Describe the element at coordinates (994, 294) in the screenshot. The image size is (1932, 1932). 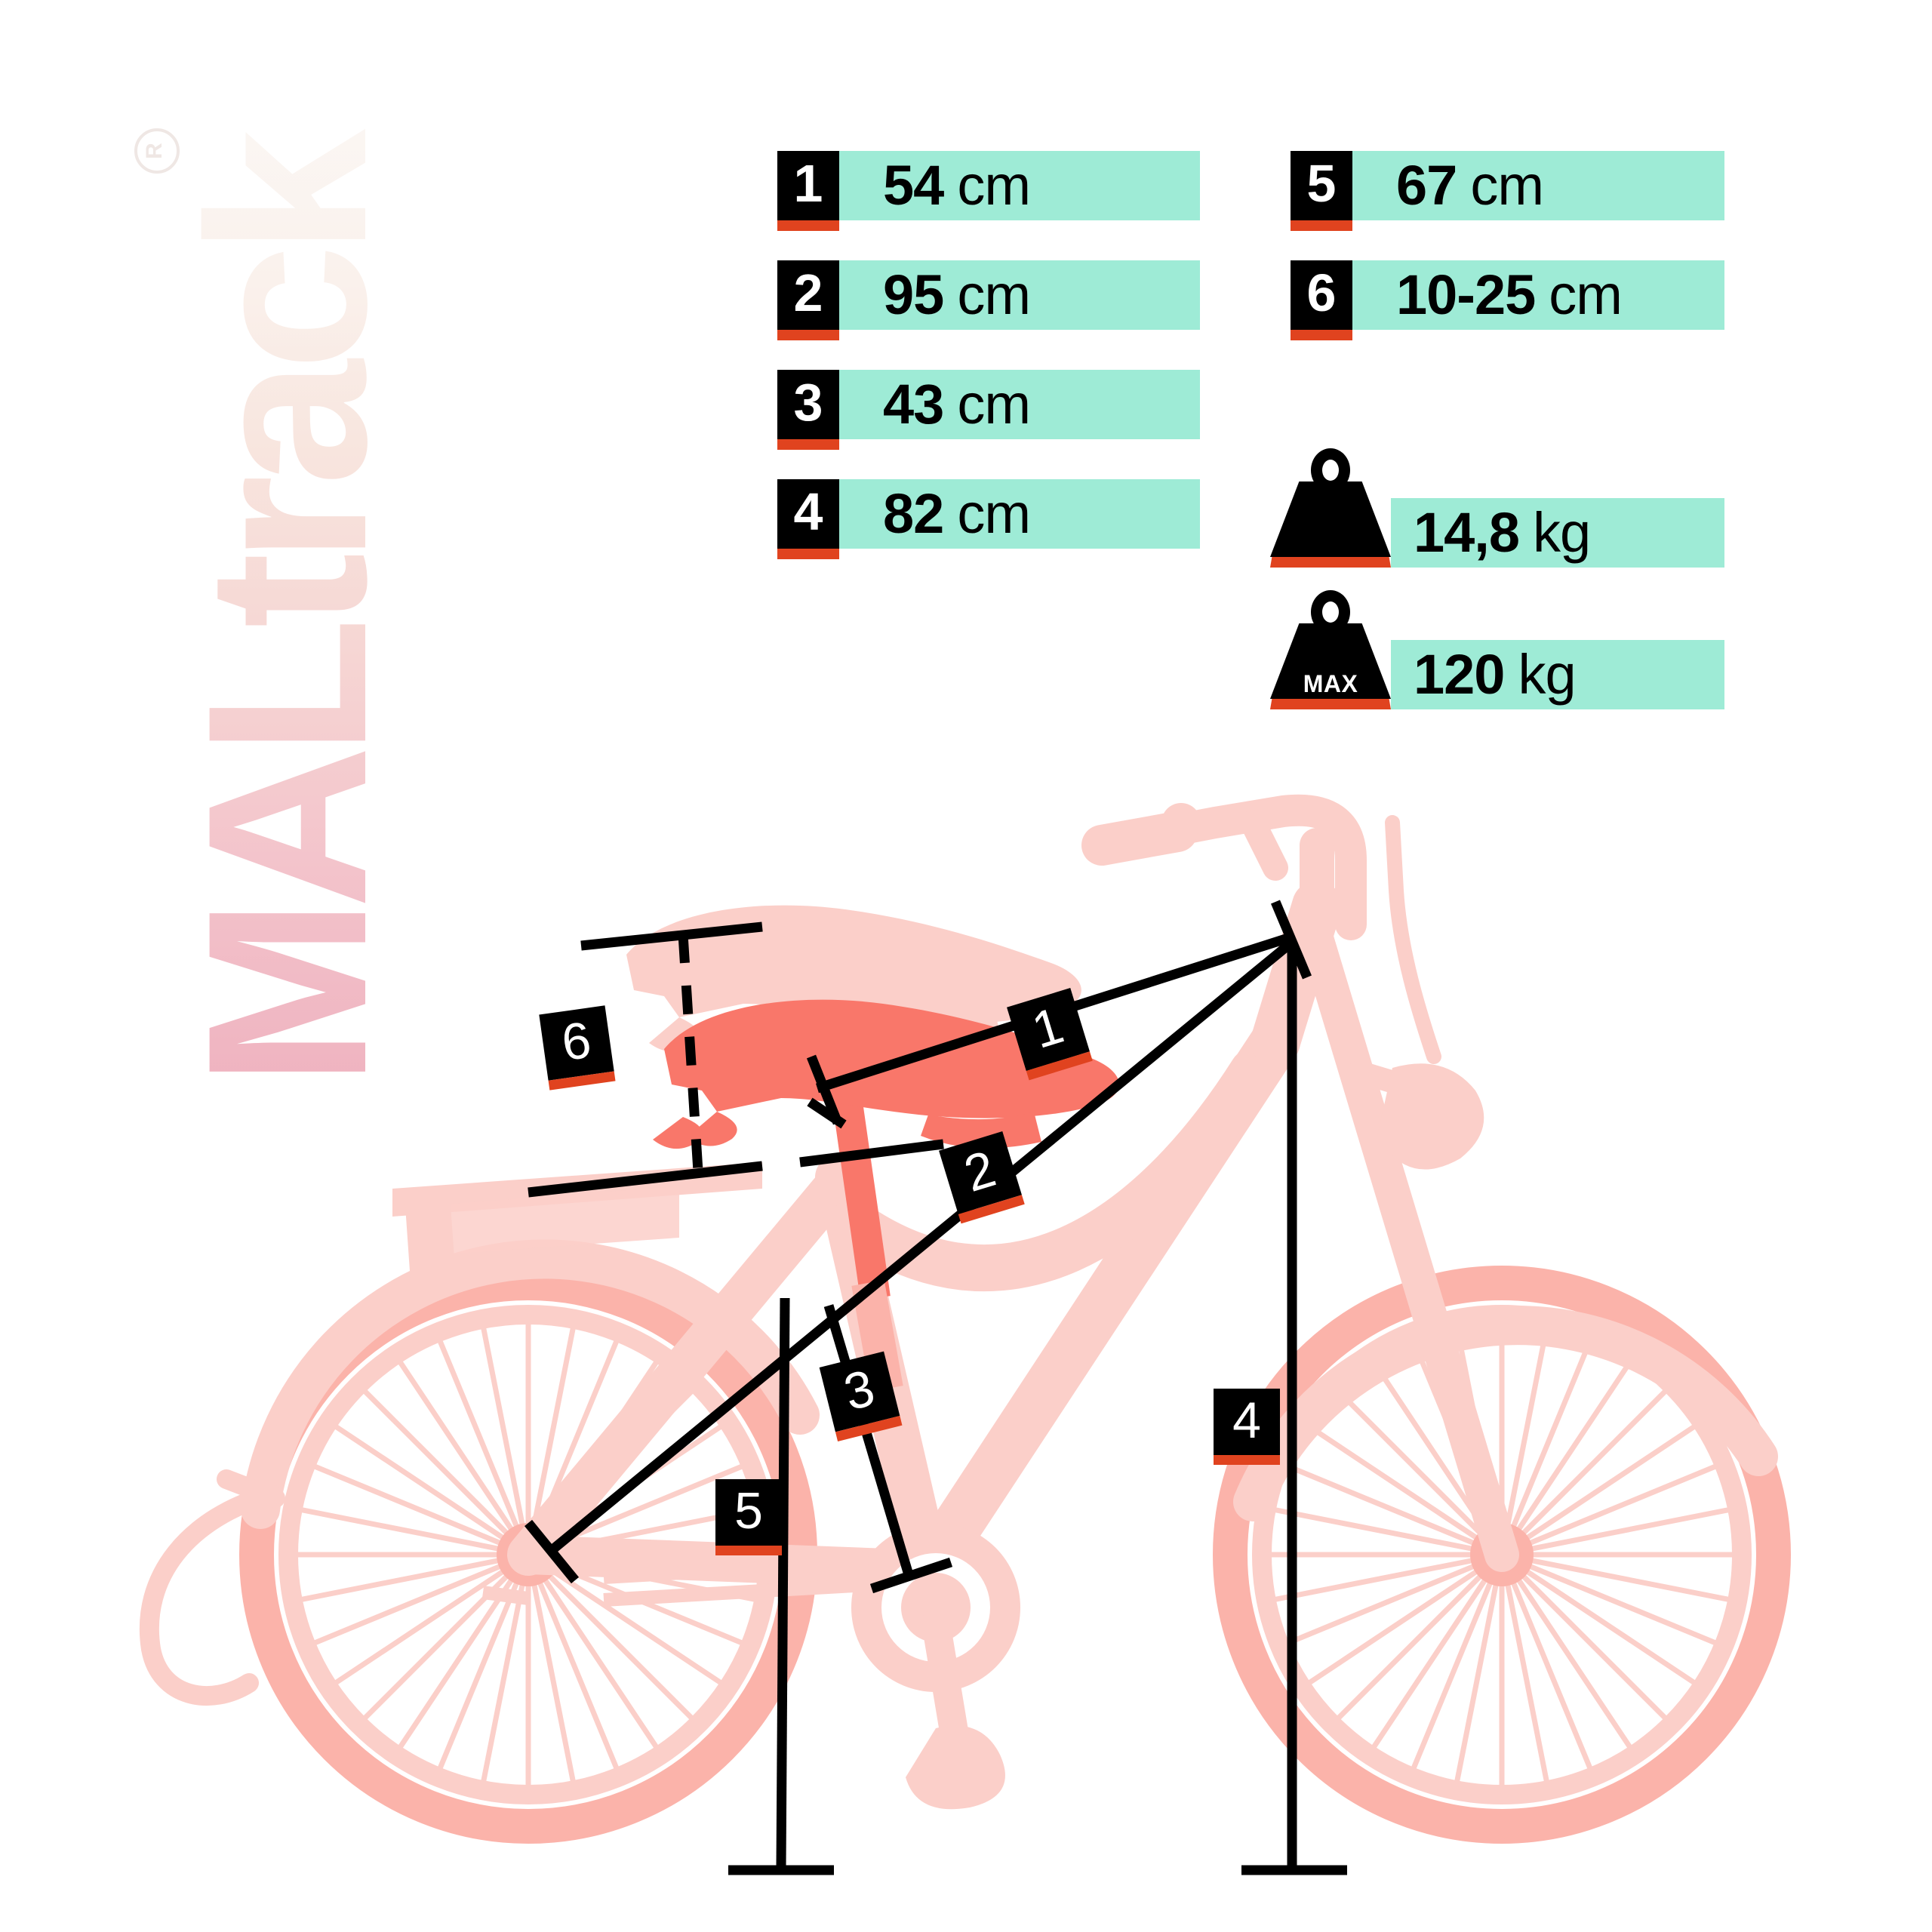
I see `spec-value-unit-2: cm` at that location.